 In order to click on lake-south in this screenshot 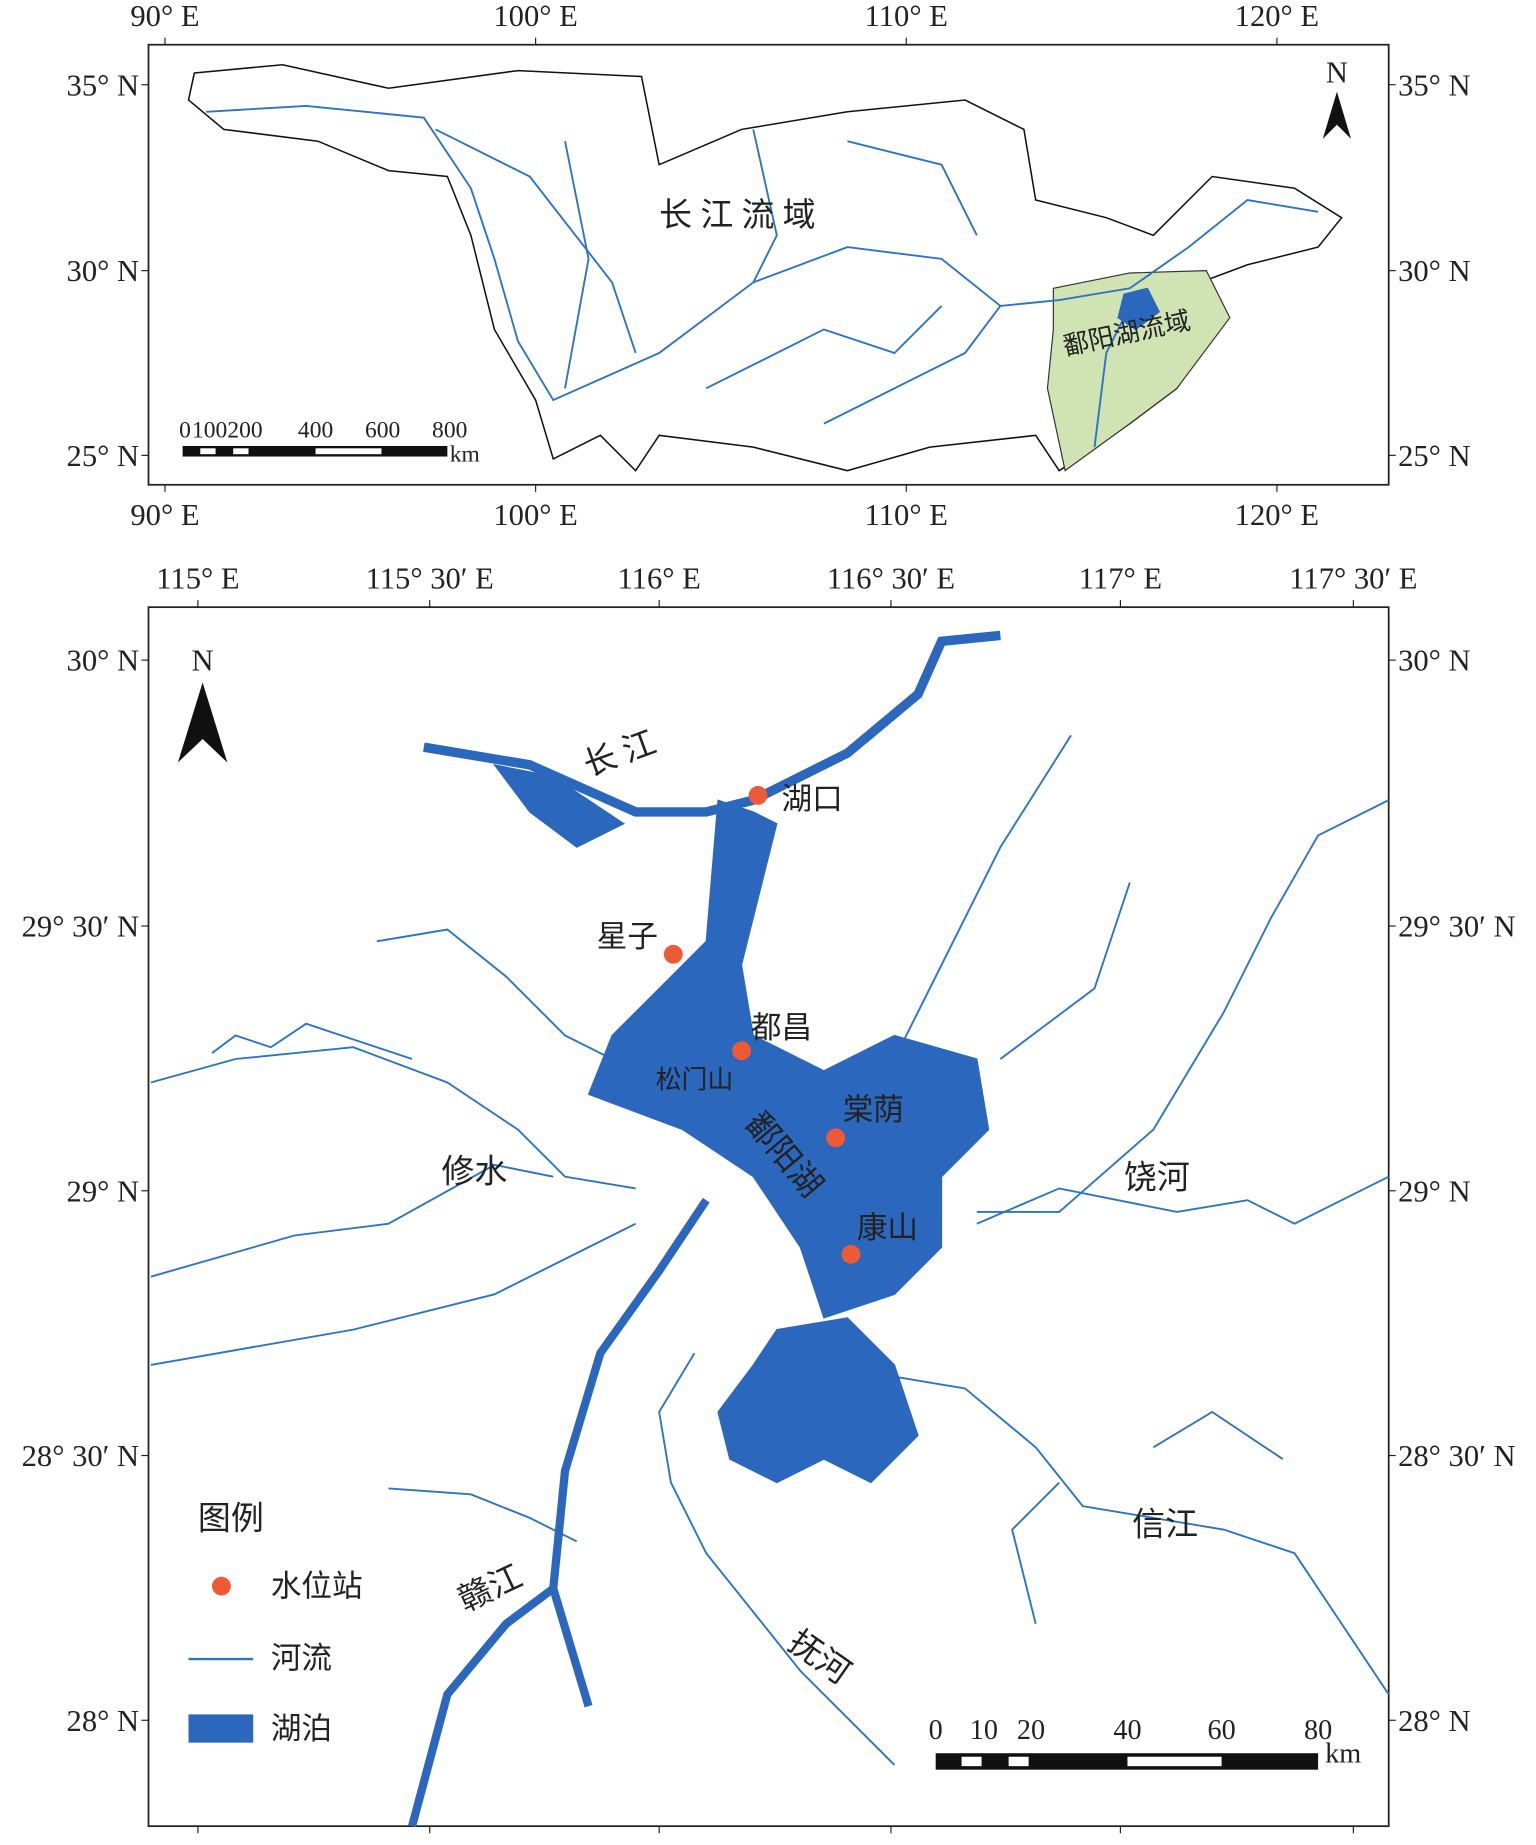, I will do `click(818, 1400)`.